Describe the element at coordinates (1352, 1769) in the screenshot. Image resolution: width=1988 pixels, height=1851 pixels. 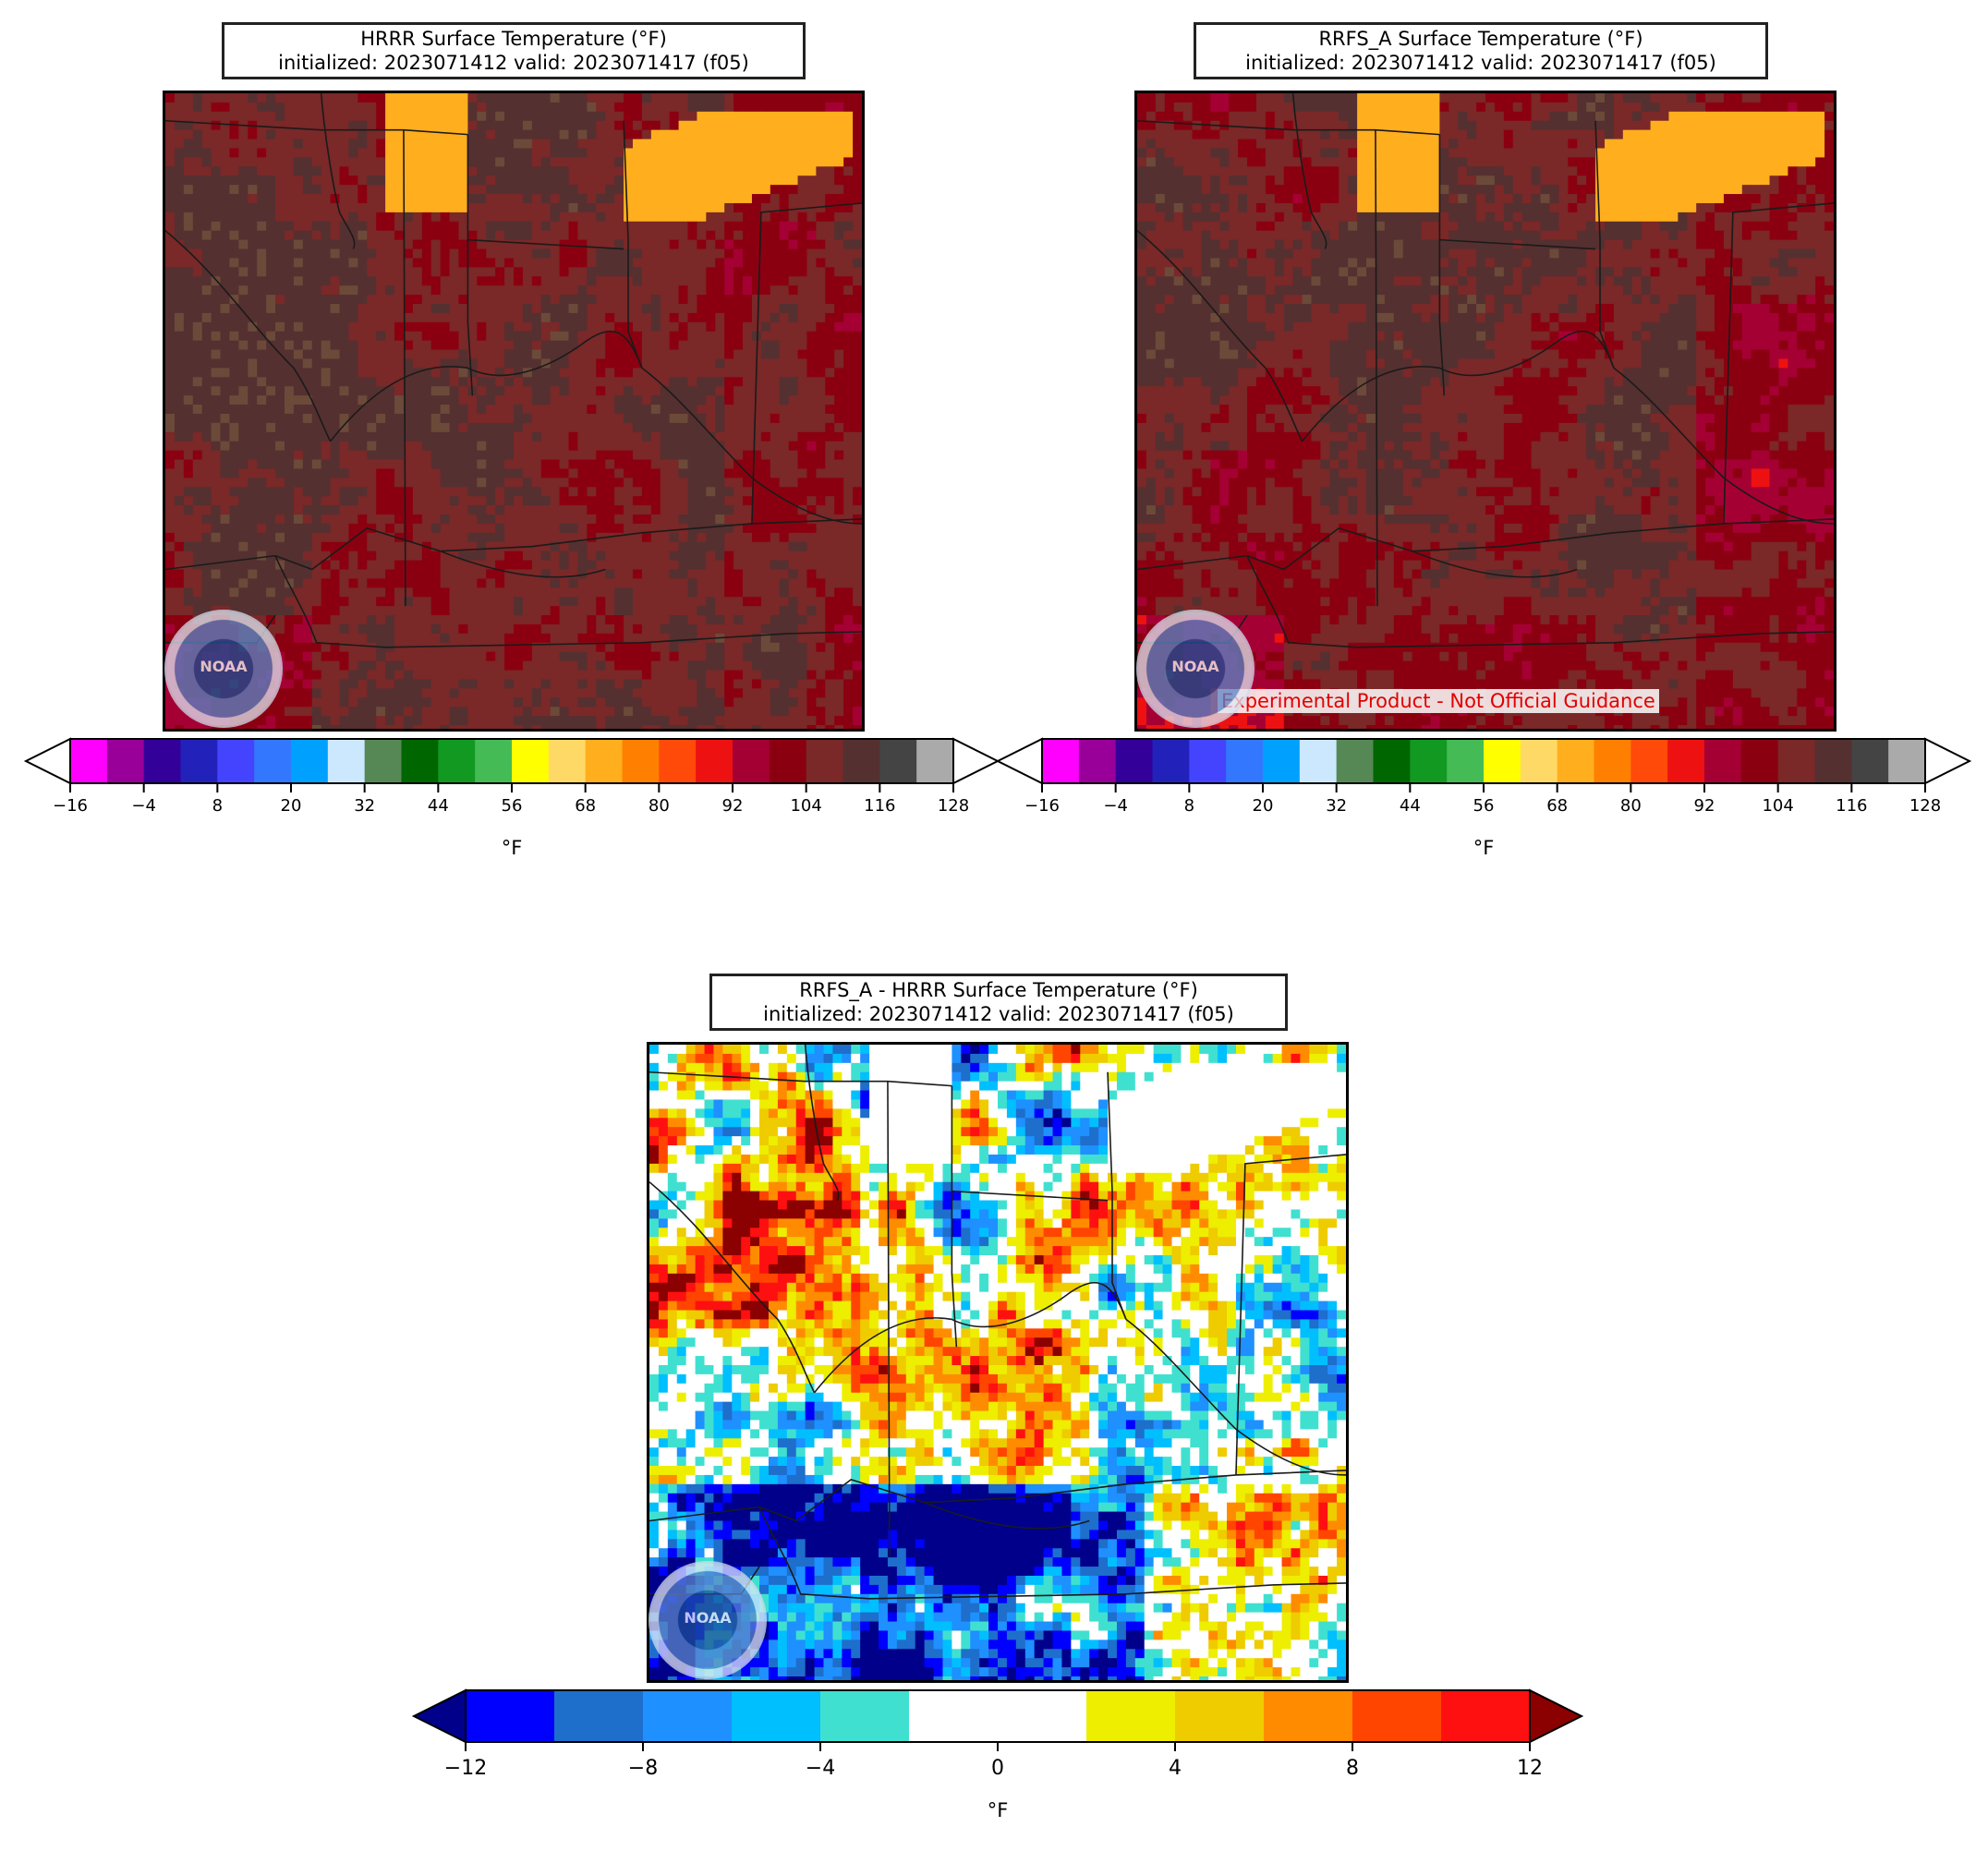
I see `colorbar-tick-label: 8` at that location.